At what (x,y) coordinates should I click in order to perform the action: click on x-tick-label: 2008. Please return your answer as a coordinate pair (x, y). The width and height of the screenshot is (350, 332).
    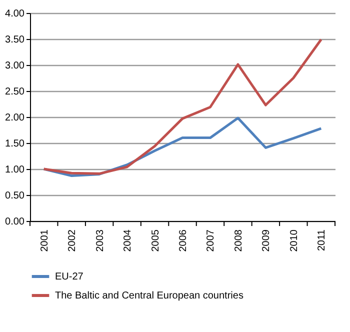
    Looking at the image, I should click on (238, 240).